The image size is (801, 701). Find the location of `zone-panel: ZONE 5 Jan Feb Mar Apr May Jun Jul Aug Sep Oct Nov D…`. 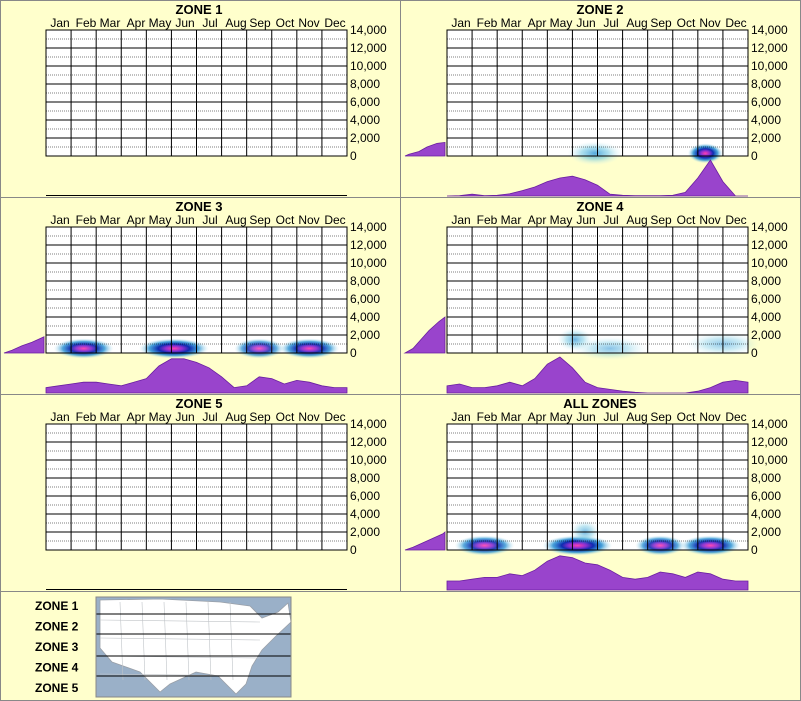

zone-panel: ZONE 5 Jan Feb Mar Apr May Jun Jul Aug Sep Oct Nov D… is located at coordinates (216, 493).